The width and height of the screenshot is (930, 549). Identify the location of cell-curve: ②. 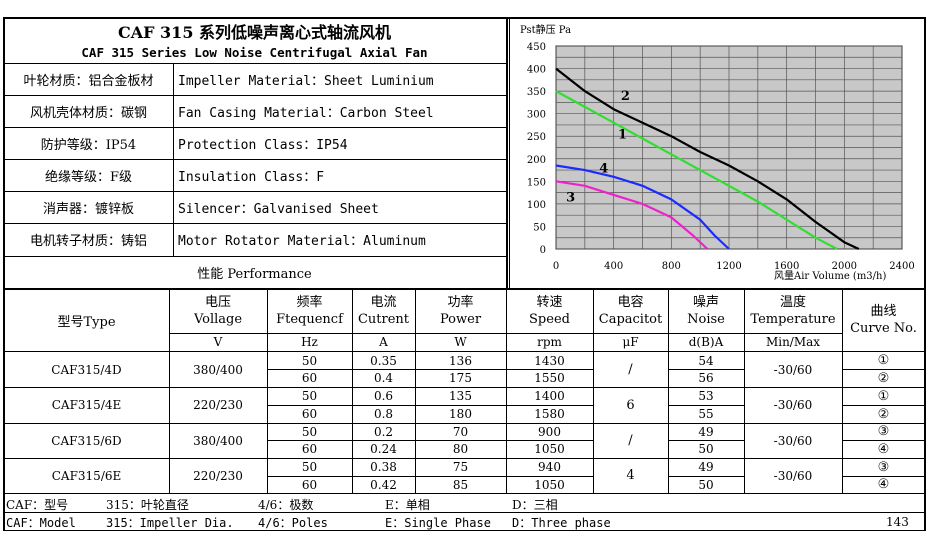
(883, 414).